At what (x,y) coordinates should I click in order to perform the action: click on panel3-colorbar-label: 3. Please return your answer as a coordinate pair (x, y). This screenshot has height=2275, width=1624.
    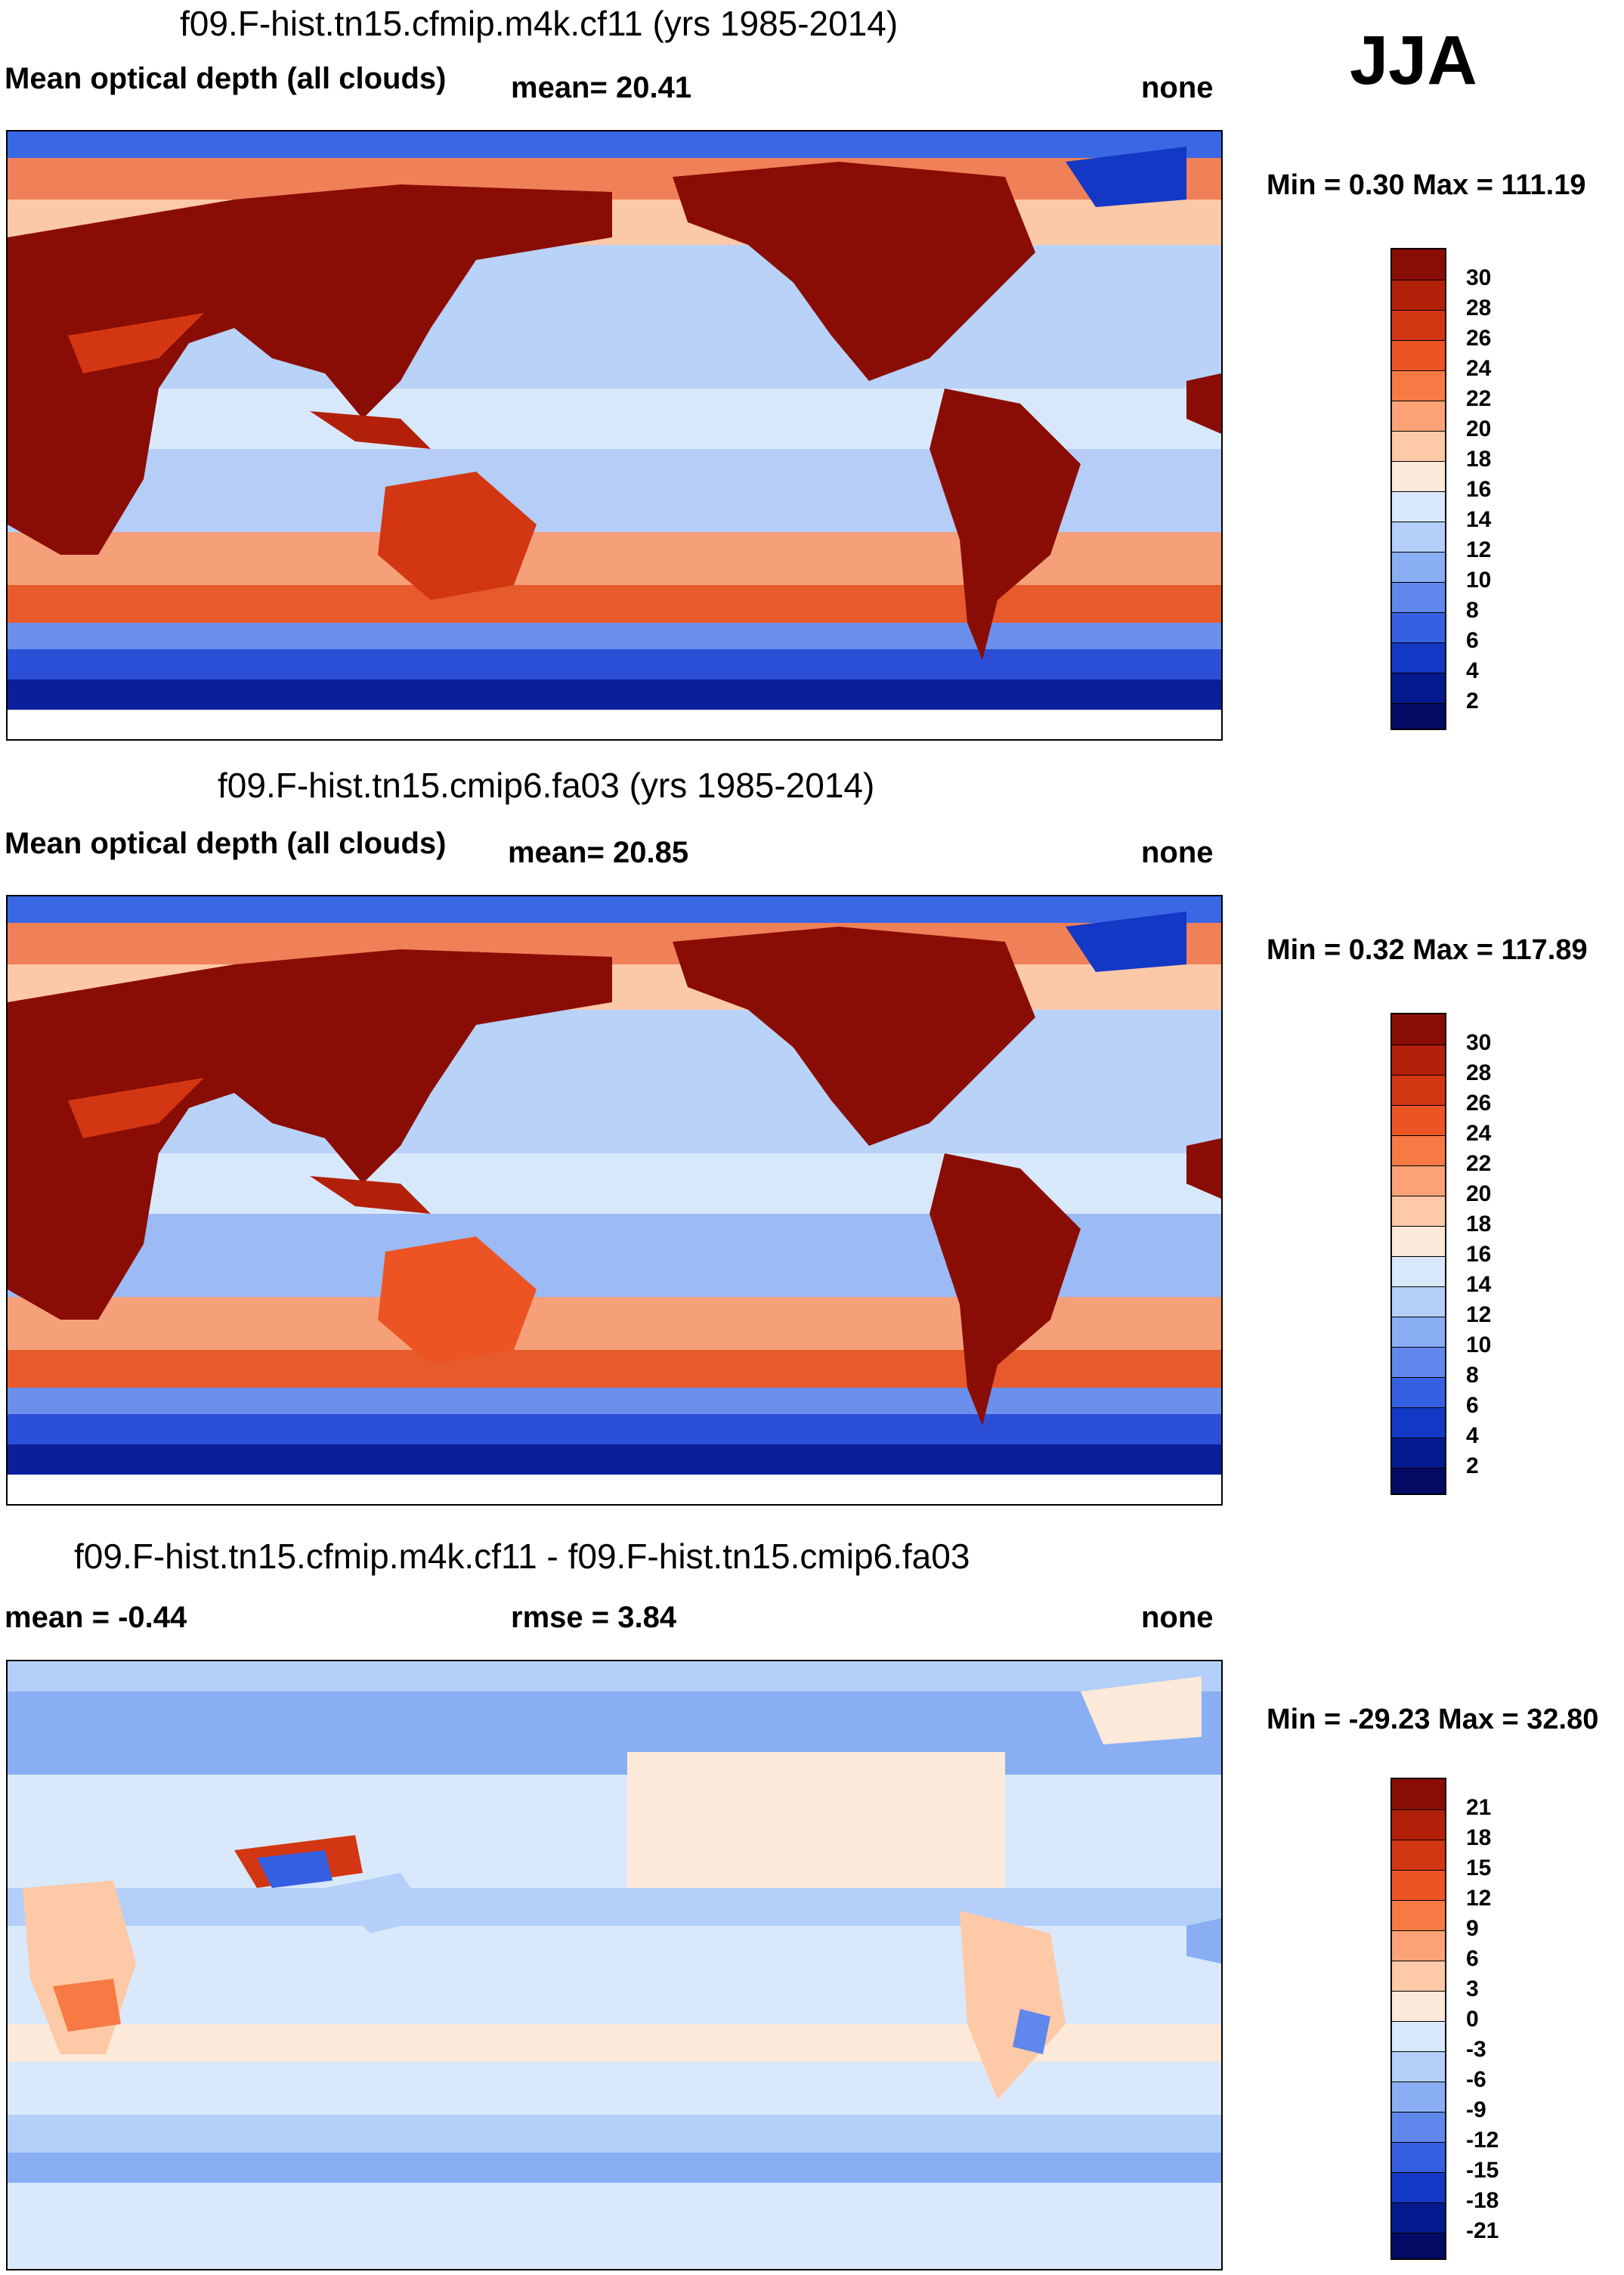
    Looking at the image, I should click on (1472, 1988).